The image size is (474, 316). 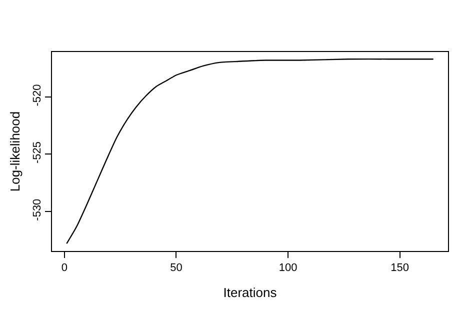 What do you see at coordinates (176, 268) in the screenshot?
I see `x-tick-label: 50` at bounding box center [176, 268].